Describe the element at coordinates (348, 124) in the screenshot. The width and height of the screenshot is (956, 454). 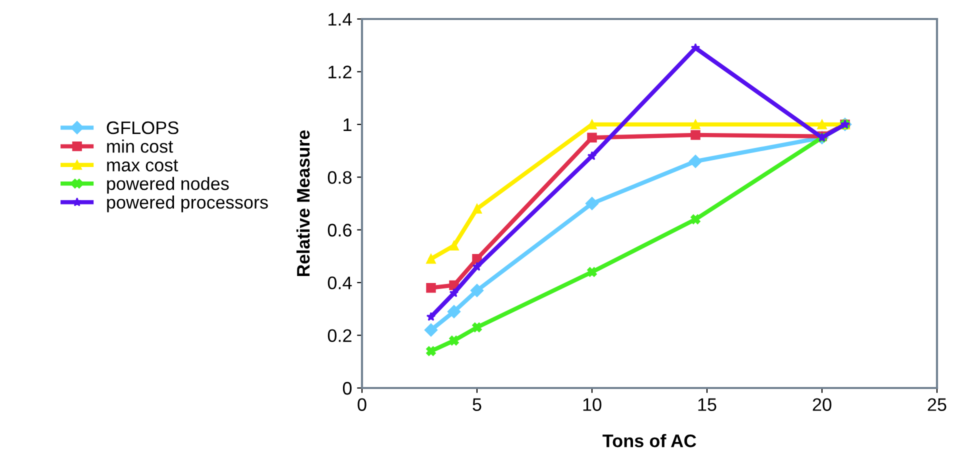
I see `y-tick-label: 1` at that location.